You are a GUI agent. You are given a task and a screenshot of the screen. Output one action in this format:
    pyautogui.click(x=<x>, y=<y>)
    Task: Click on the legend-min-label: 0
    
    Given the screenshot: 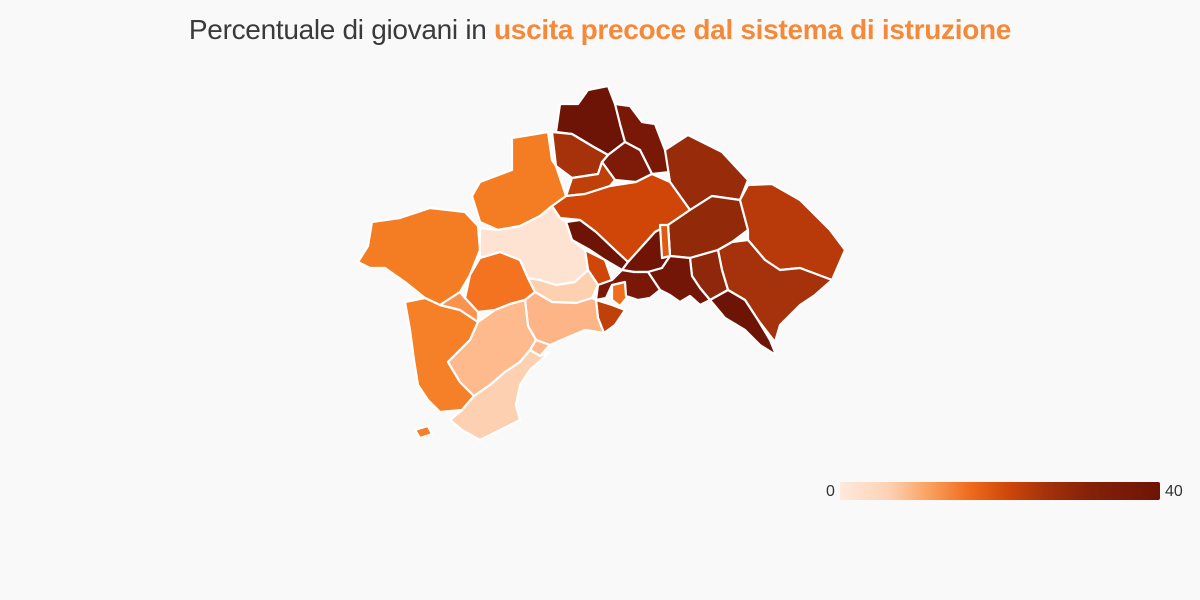 What is the action you would take?
    pyautogui.click(x=830, y=491)
    